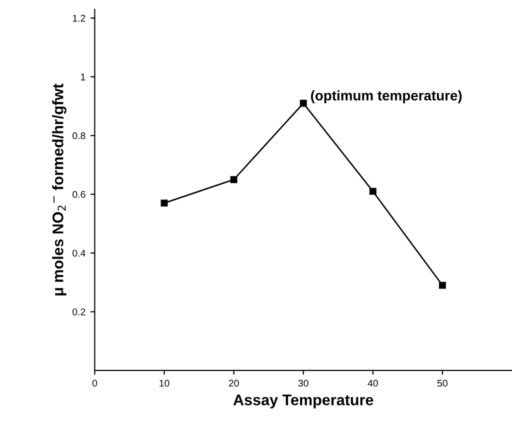 Image resolution: width=512 pixels, height=421 pixels. I want to click on x-tick-label: 50, so click(442, 383).